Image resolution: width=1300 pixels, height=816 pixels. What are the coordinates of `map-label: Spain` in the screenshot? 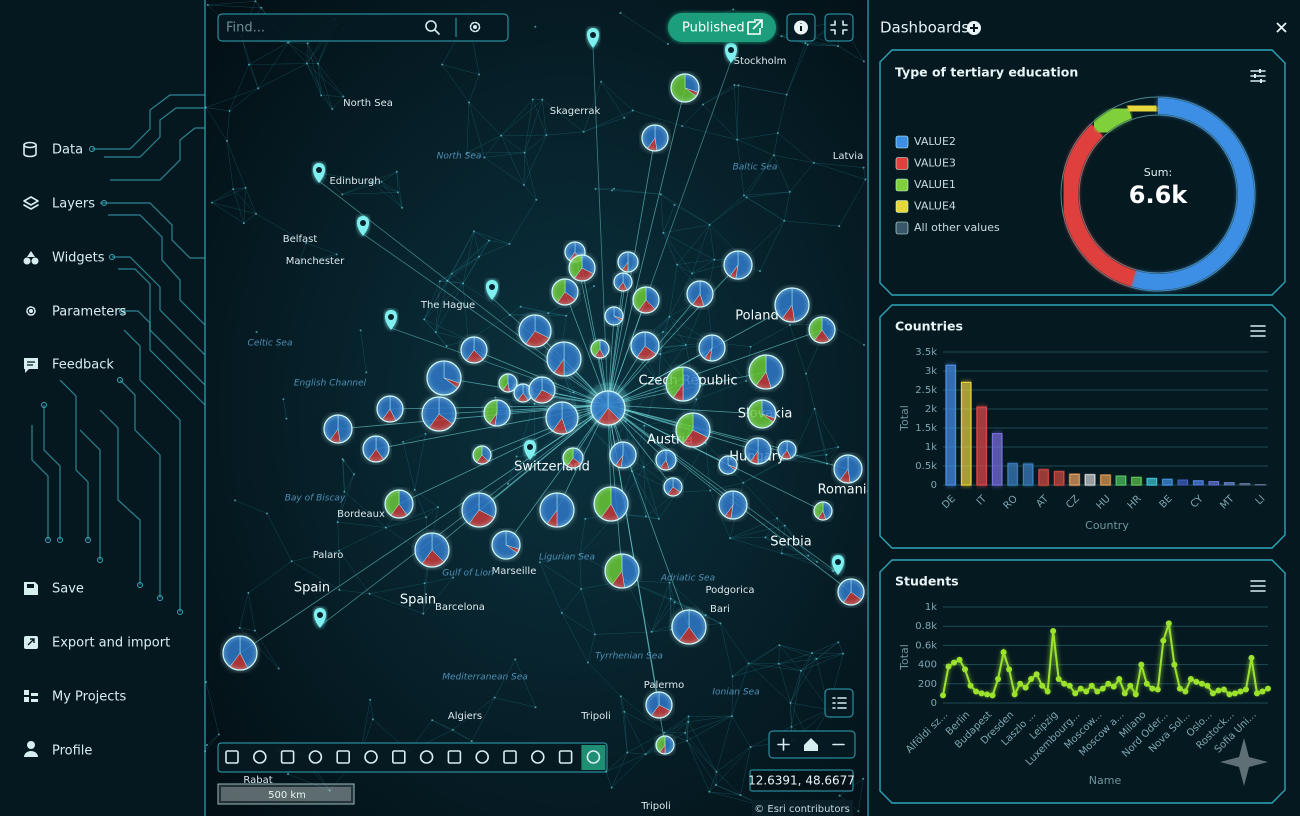 It's located at (312, 588).